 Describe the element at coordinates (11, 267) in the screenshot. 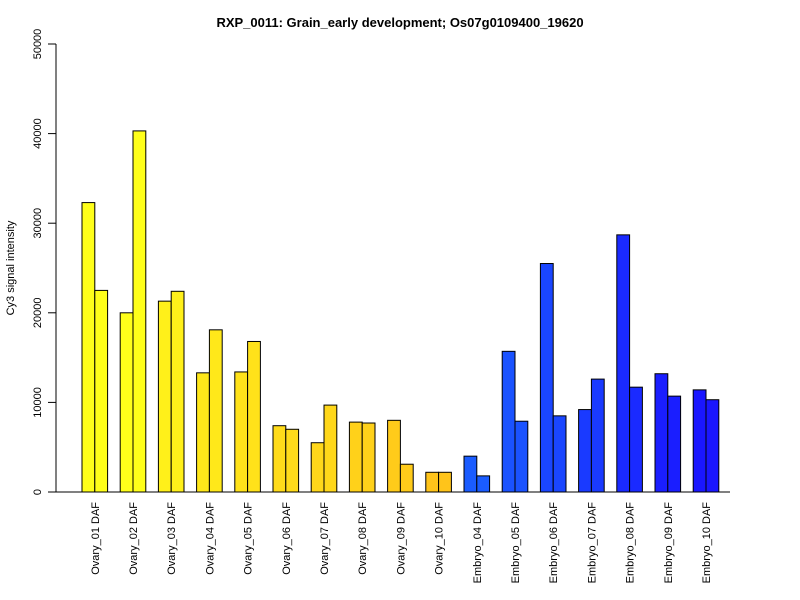

I see `y-axis-label: Cy3 signal intensity` at that location.